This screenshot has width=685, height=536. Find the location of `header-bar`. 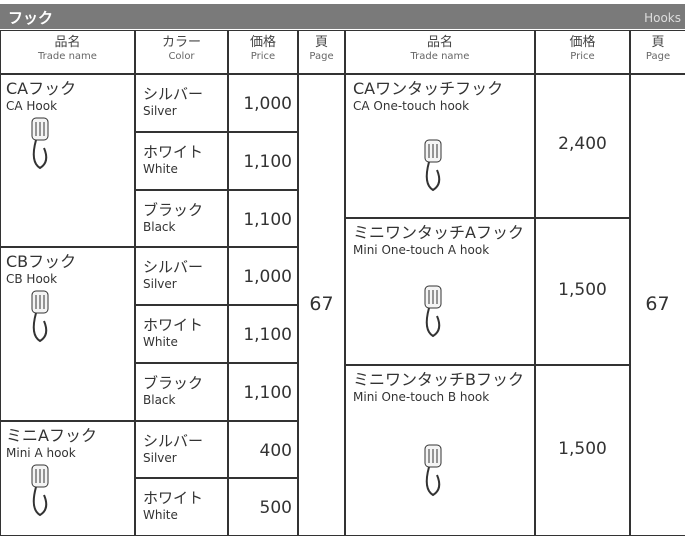

header-bar is located at coordinates (342, 16).